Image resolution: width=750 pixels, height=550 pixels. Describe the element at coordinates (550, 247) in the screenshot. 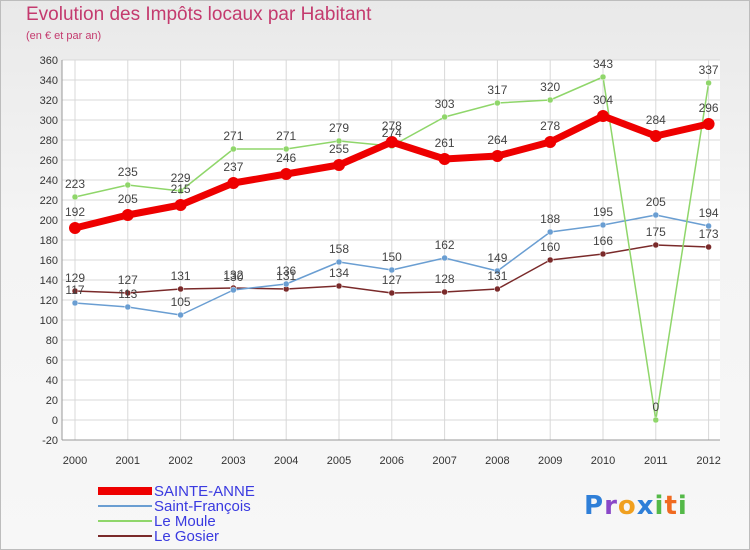

I see `data-label: 160` at that location.